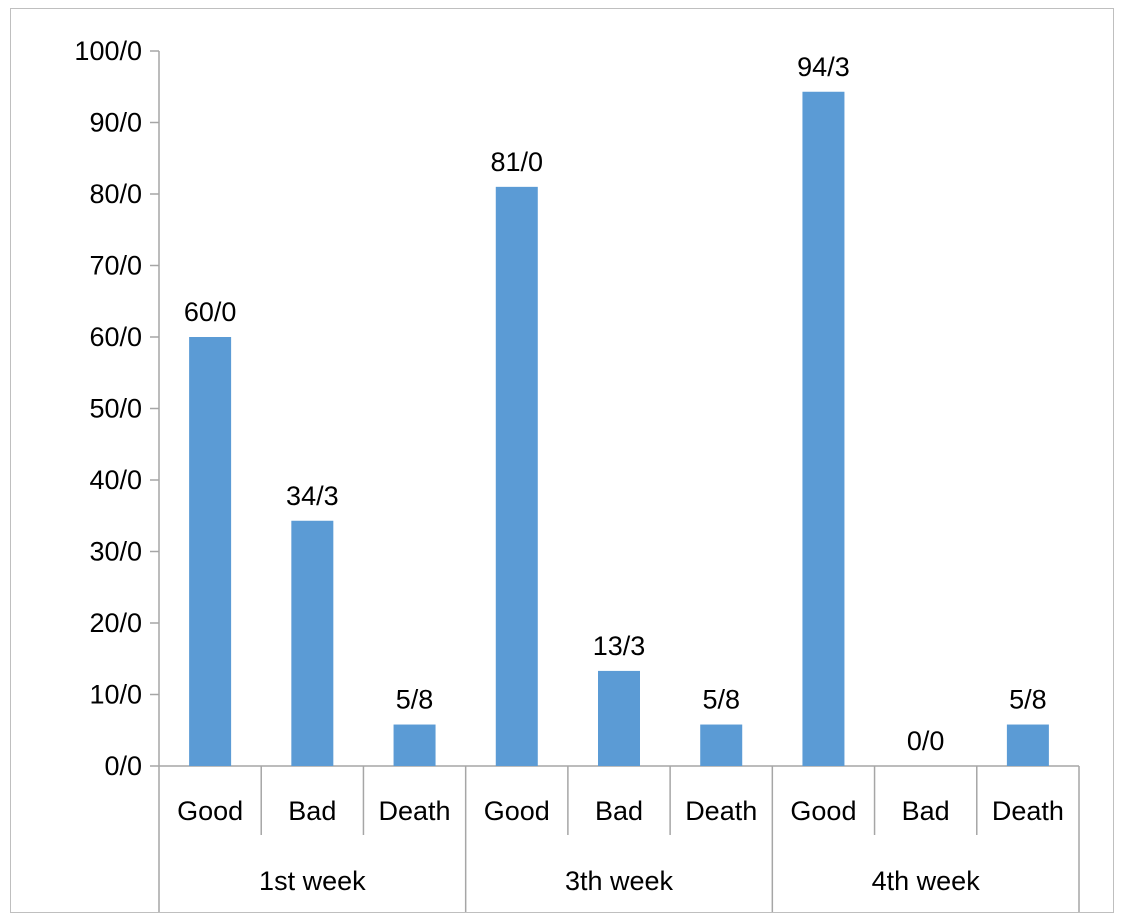 The image size is (1123, 918). Describe the element at coordinates (115, 552) in the screenshot. I see `y-tick-label: 30/0` at that location.